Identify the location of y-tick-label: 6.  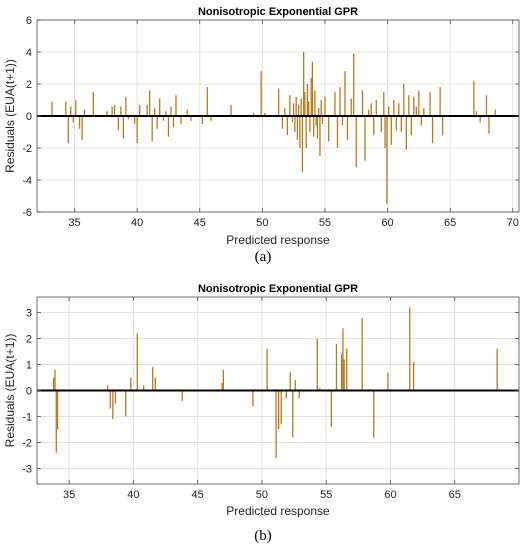
(29, 21).